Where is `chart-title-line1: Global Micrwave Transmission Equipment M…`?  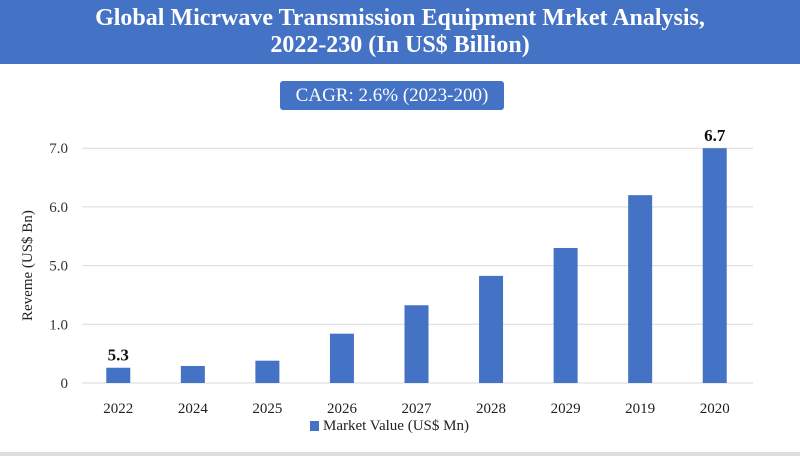
chart-title-line1: Global Micrwave Transmission Equipment M… is located at coordinates (400, 18).